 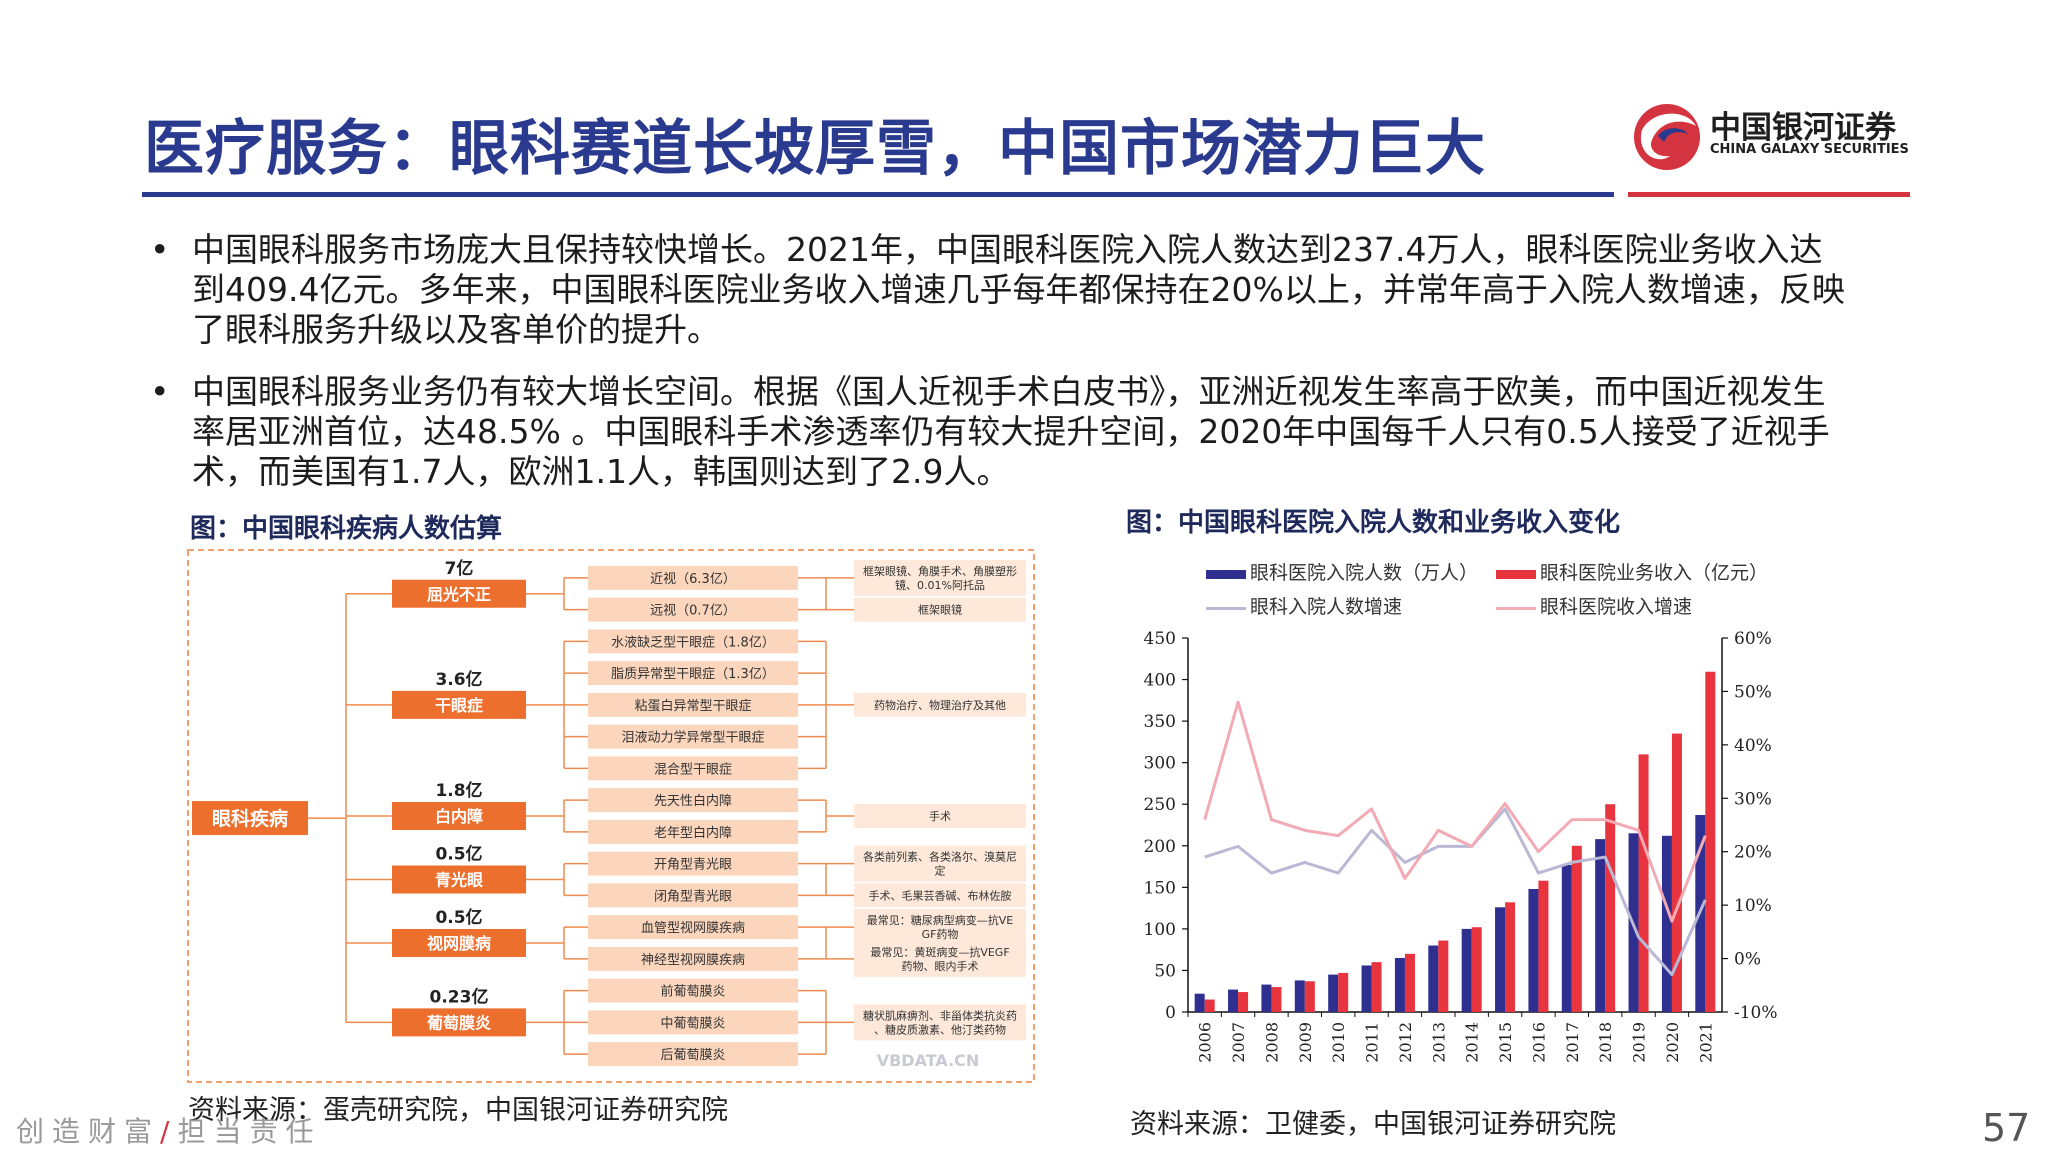 What do you see at coordinates (1756, 1013) in the screenshot?
I see `right-tick-label: -10%` at bounding box center [1756, 1013].